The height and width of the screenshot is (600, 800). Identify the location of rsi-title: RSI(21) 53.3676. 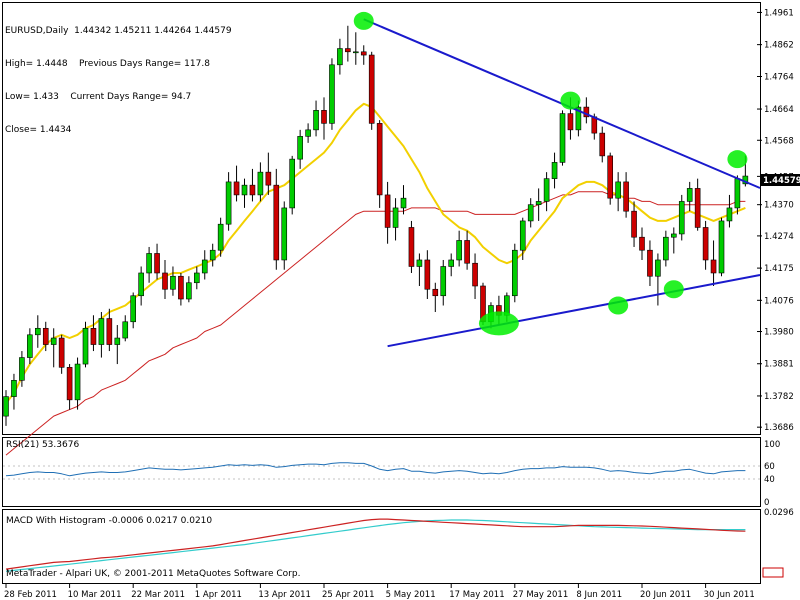
(43, 445).